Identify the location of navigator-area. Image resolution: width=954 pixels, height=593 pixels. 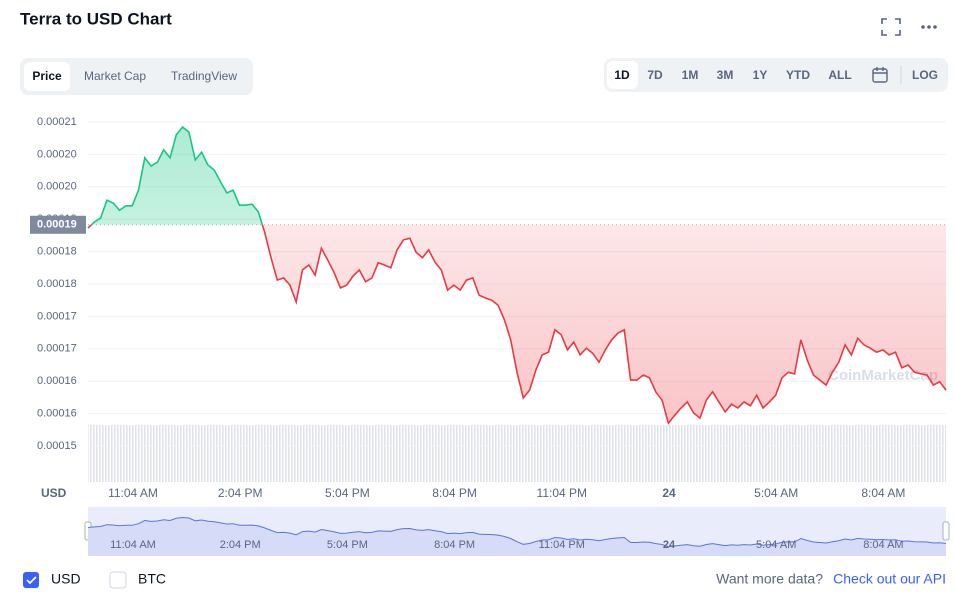
(517, 536).